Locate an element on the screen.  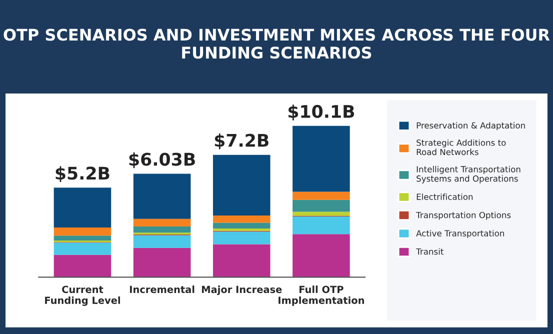
x-tick-label: Current Funding Level is located at coordinates (82, 296).